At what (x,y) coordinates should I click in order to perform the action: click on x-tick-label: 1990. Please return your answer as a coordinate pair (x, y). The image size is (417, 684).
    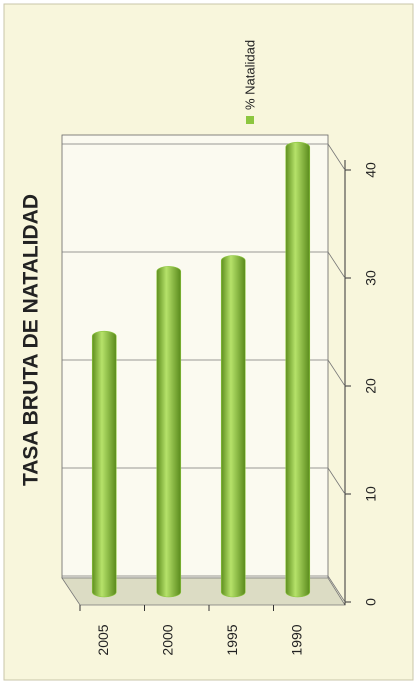
    Looking at the image, I should click on (296, 639).